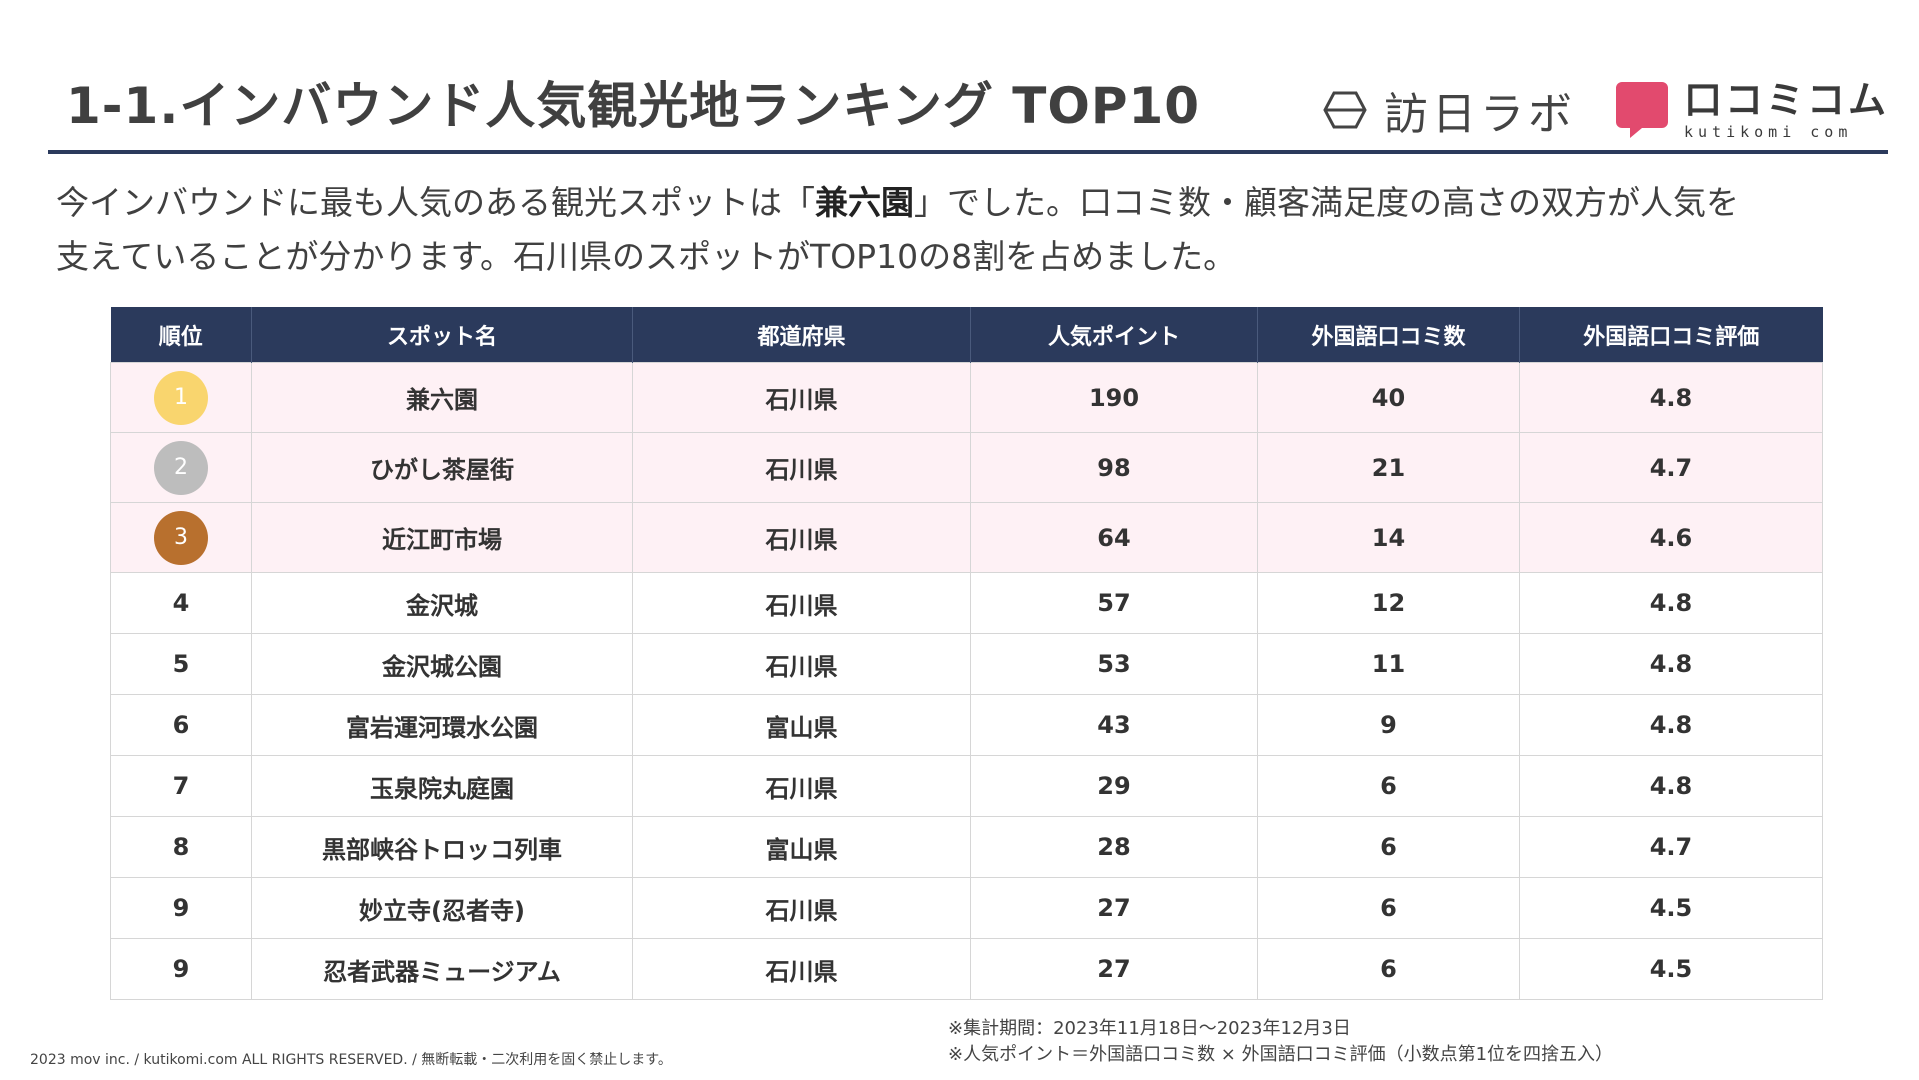 The image size is (1919, 1080). I want to click on page-title: 1-1.インバウンド人気観光地ランキング TOP10, so click(633, 106).